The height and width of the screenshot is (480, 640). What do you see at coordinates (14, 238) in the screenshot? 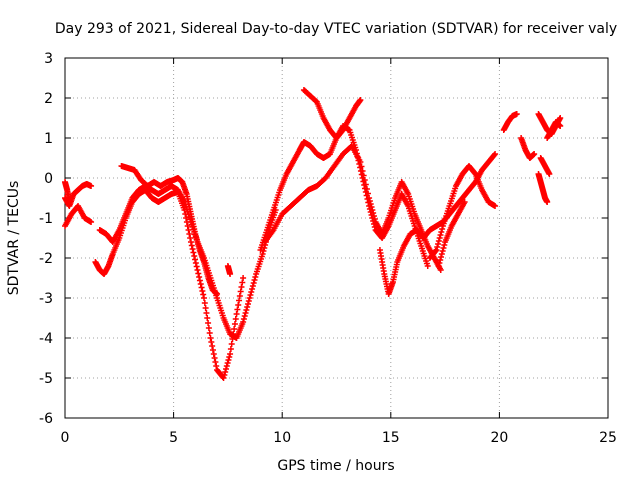
I see `y-axis-label: SDTVAR / TECUs` at bounding box center [14, 238].